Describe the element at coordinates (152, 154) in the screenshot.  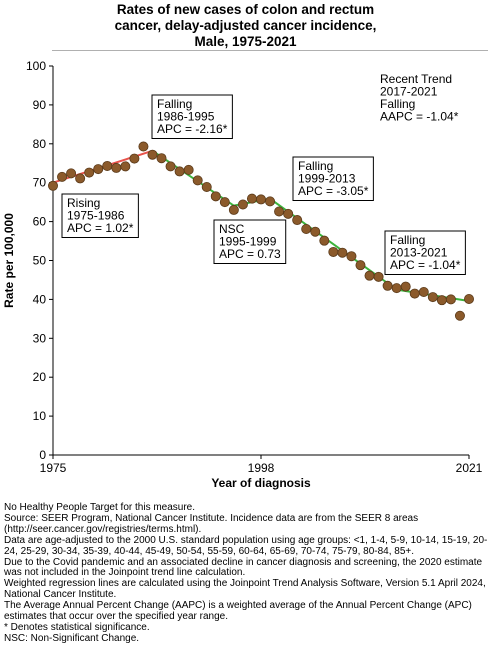
I see `data-point-1986` at that location.